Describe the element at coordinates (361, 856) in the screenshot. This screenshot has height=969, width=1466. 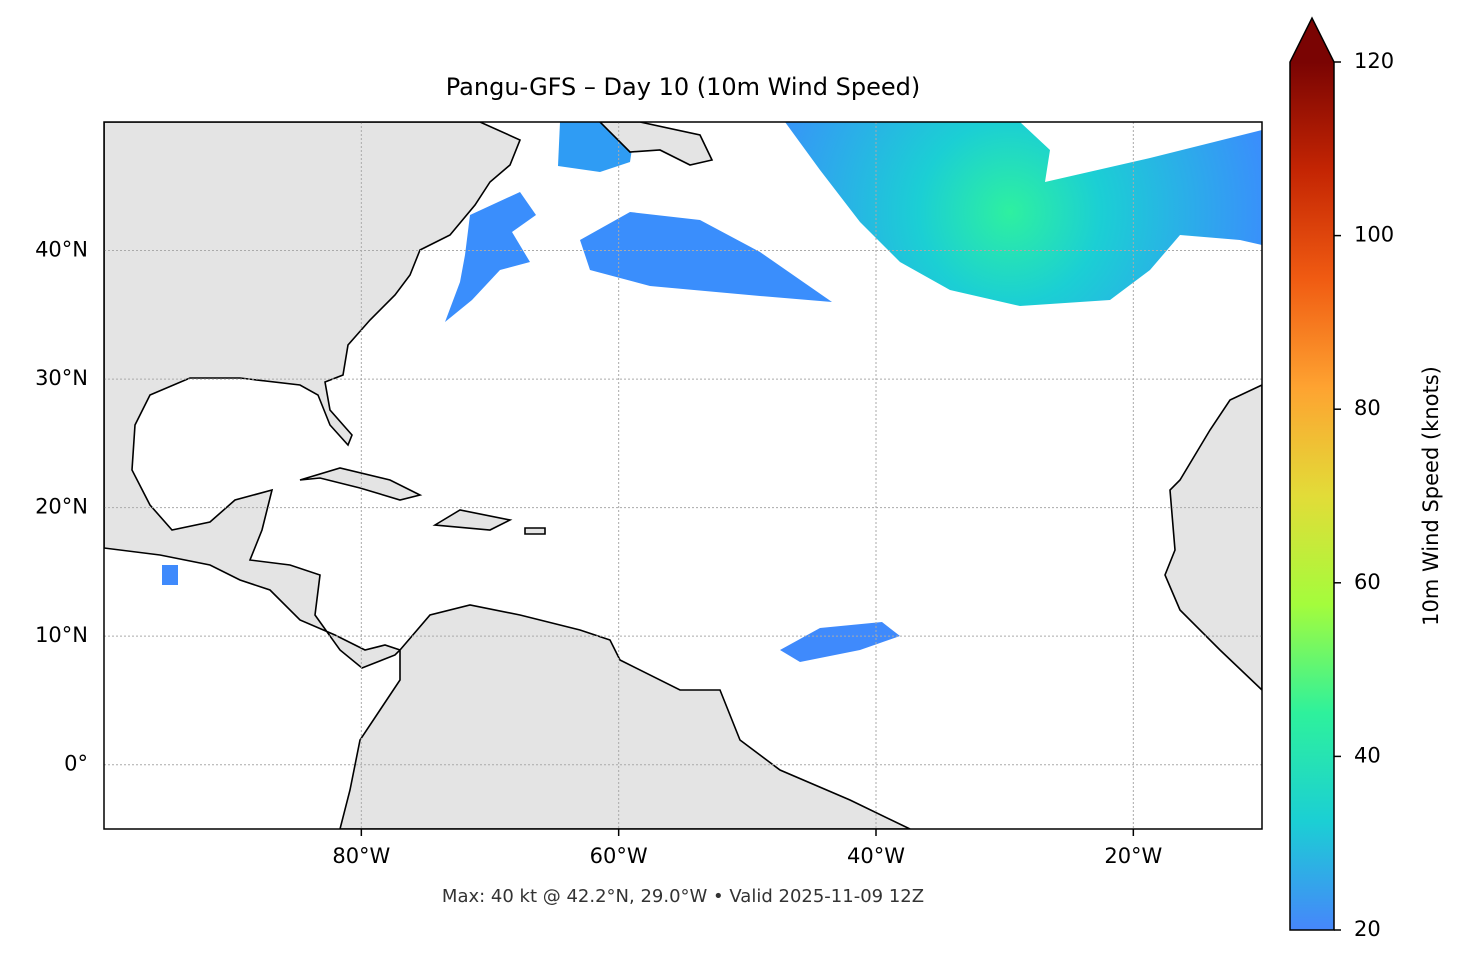
I see `x-tick-label: 80°W` at that location.